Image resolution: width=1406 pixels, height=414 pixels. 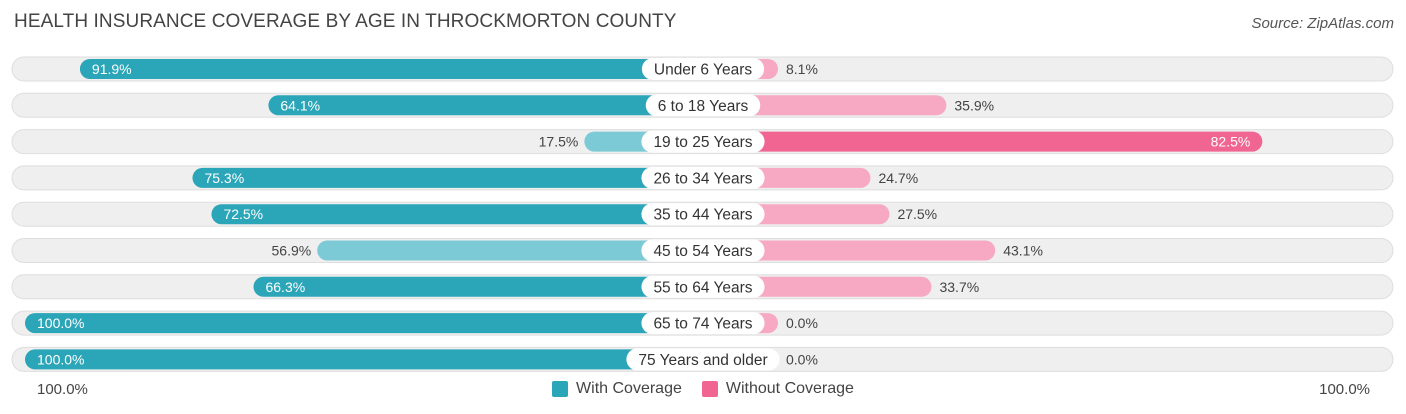 I want to click on legend-without-swatch, so click(x=709, y=389).